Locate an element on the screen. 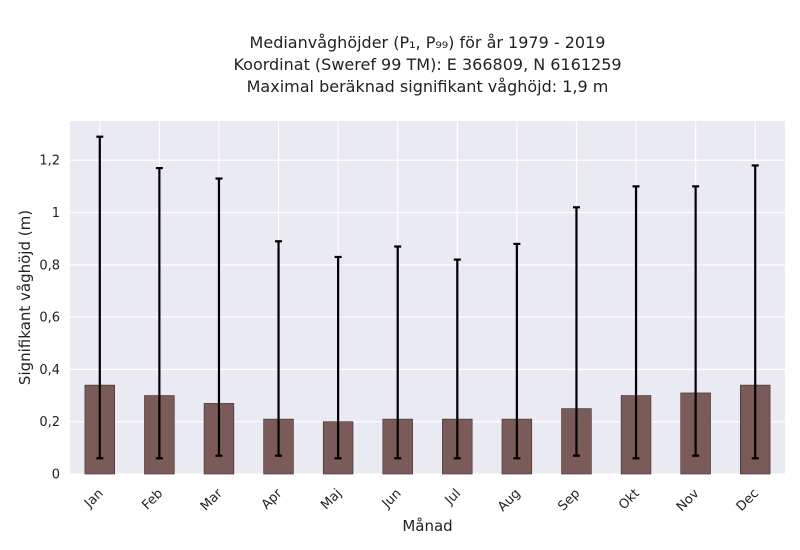 The height and width of the screenshot is (550, 800). x-tick-label: Jun is located at coordinates (392, 499).